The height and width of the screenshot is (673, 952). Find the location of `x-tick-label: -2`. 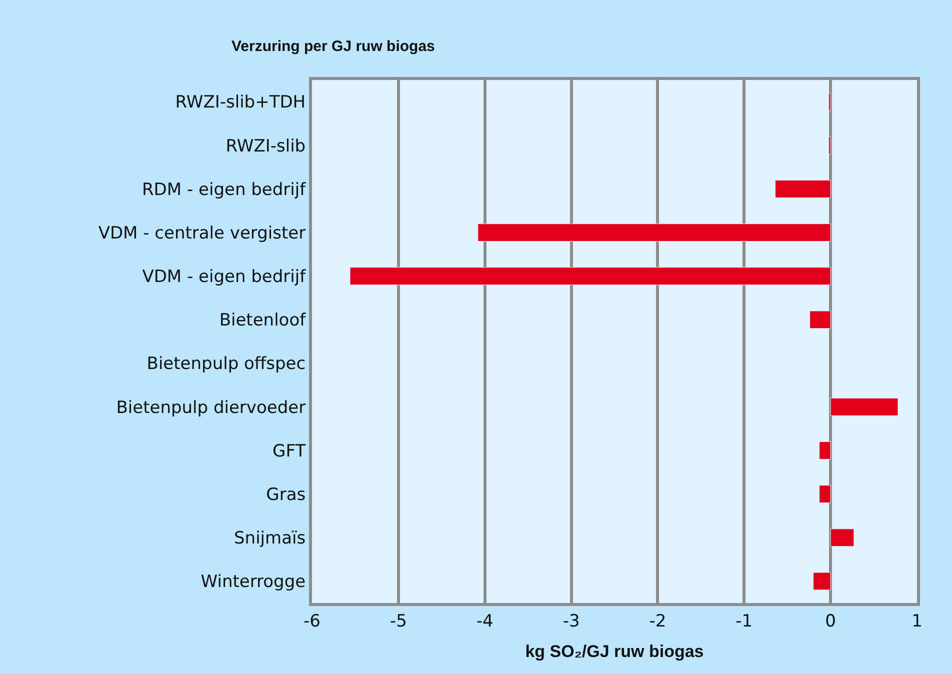

x-tick-label: -2 is located at coordinates (657, 621).